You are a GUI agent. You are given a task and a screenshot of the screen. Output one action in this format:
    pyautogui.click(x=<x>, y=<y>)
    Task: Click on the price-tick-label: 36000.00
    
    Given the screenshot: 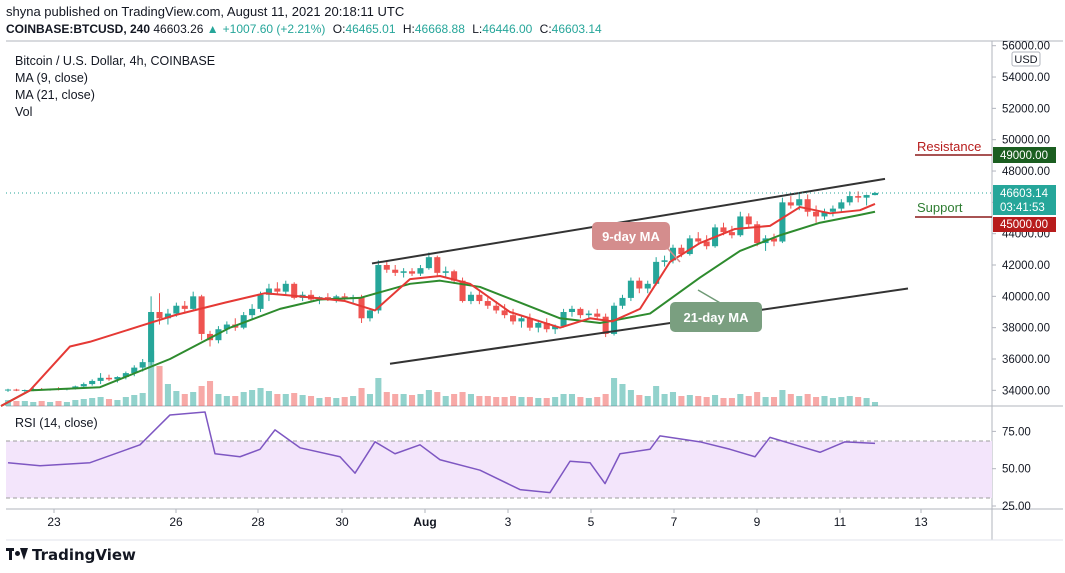 What is the action you would take?
    pyautogui.click(x=1026, y=360)
    